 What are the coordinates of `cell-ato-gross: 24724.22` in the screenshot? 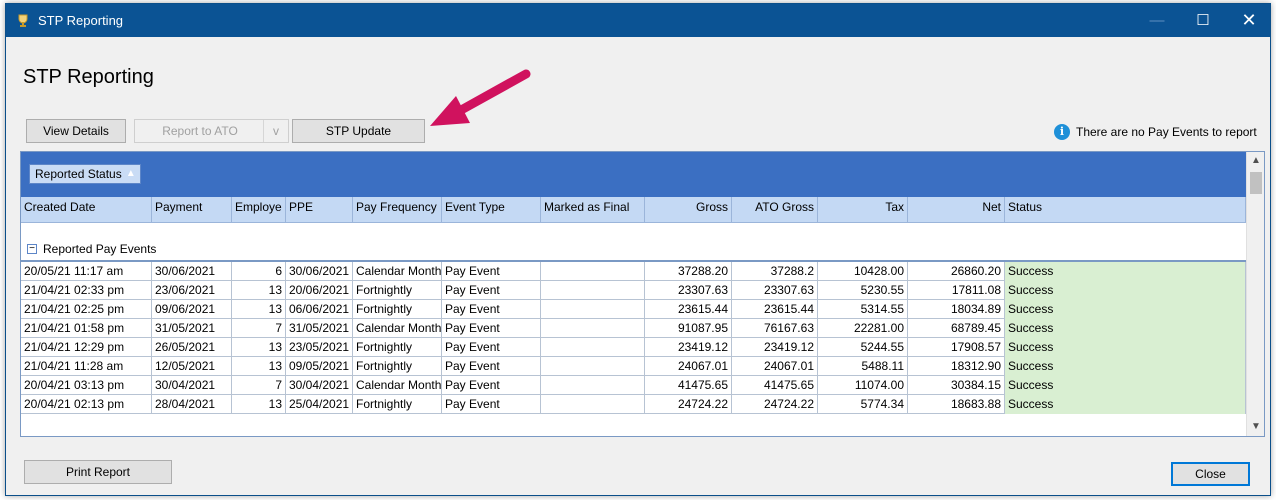 It's located at (775, 404).